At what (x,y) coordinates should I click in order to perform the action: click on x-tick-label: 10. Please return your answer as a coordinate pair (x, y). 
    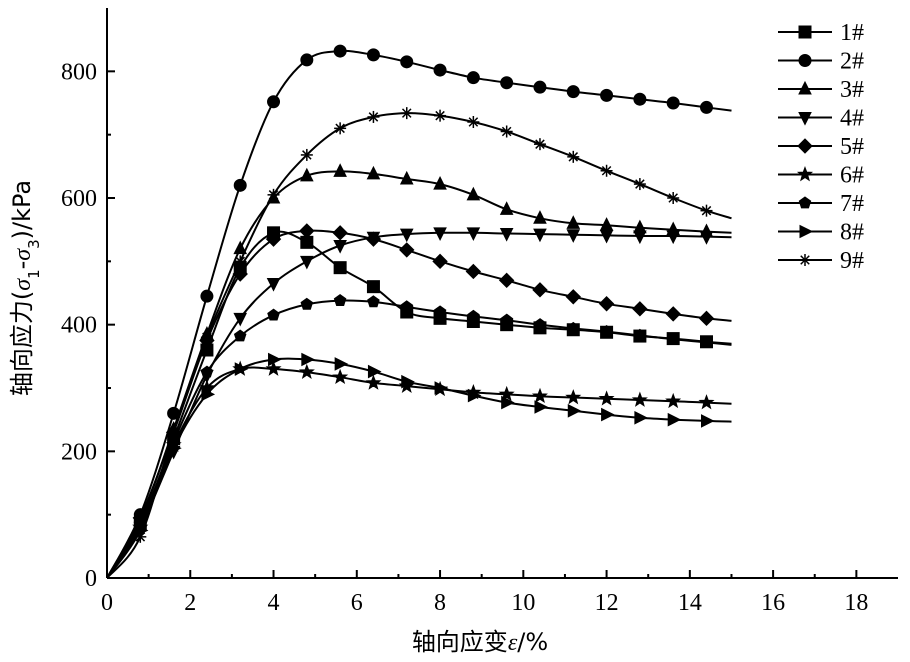
    Looking at the image, I should click on (523, 603).